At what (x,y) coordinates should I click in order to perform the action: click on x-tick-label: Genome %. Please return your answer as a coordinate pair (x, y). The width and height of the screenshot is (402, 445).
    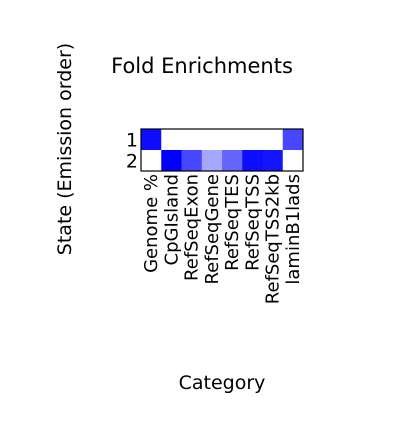
    Looking at the image, I should click on (151, 223).